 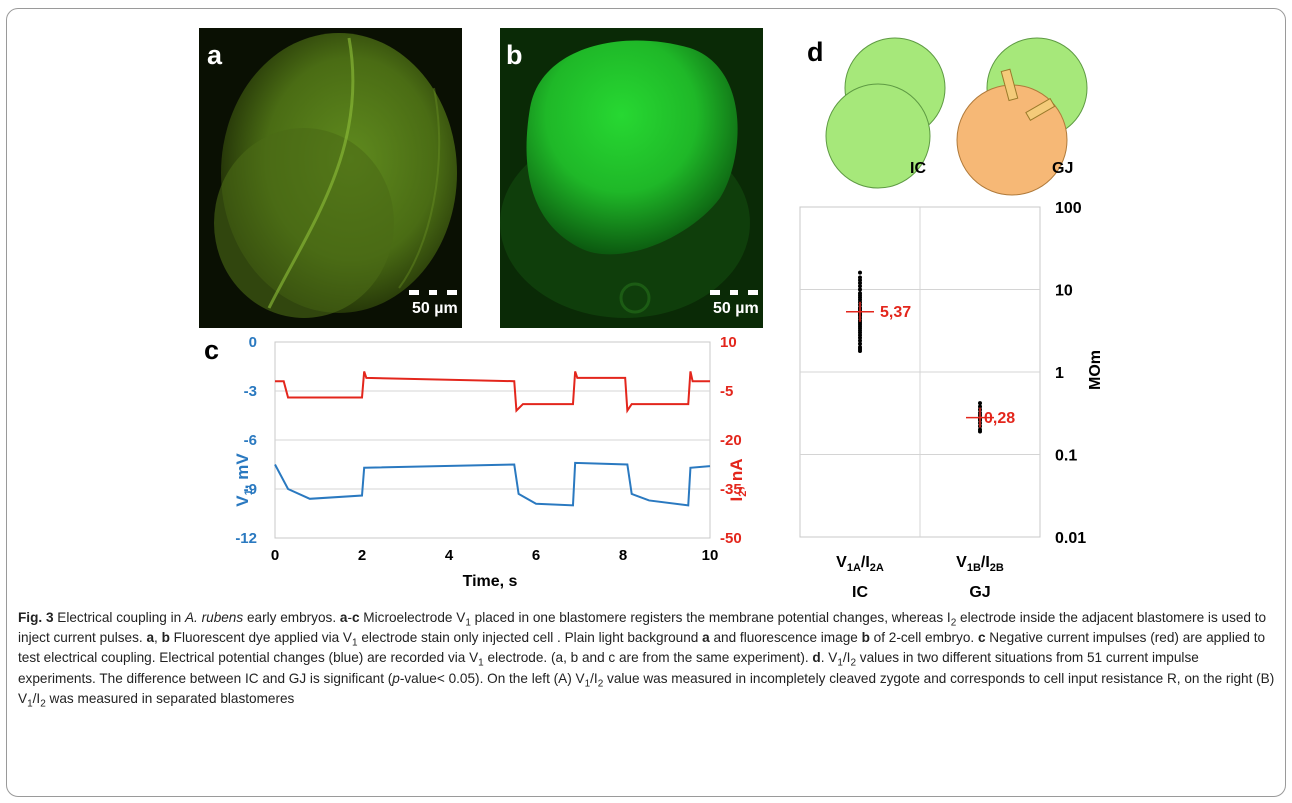 I want to click on c-left-tick-label: -6, so click(x=250, y=440).